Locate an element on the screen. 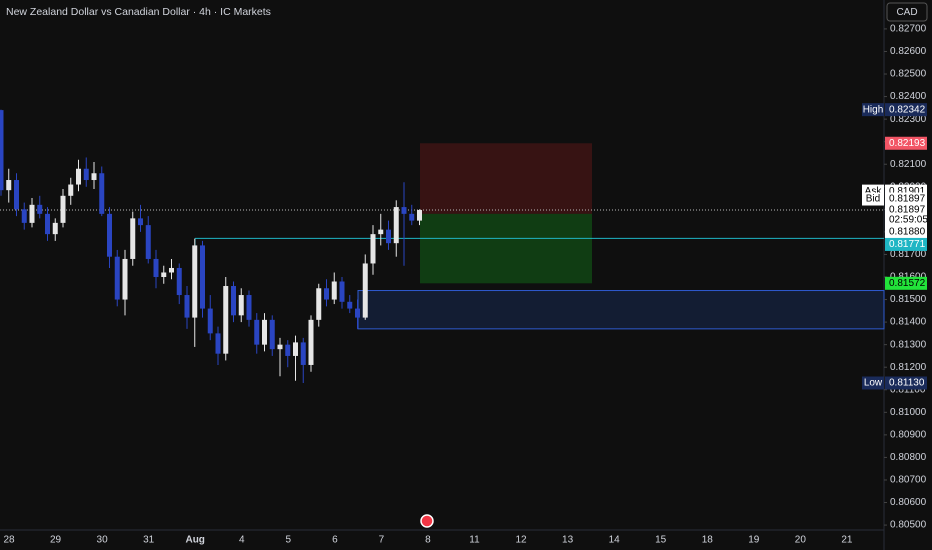  x-tick-label: 21 is located at coordinates (847, 540).